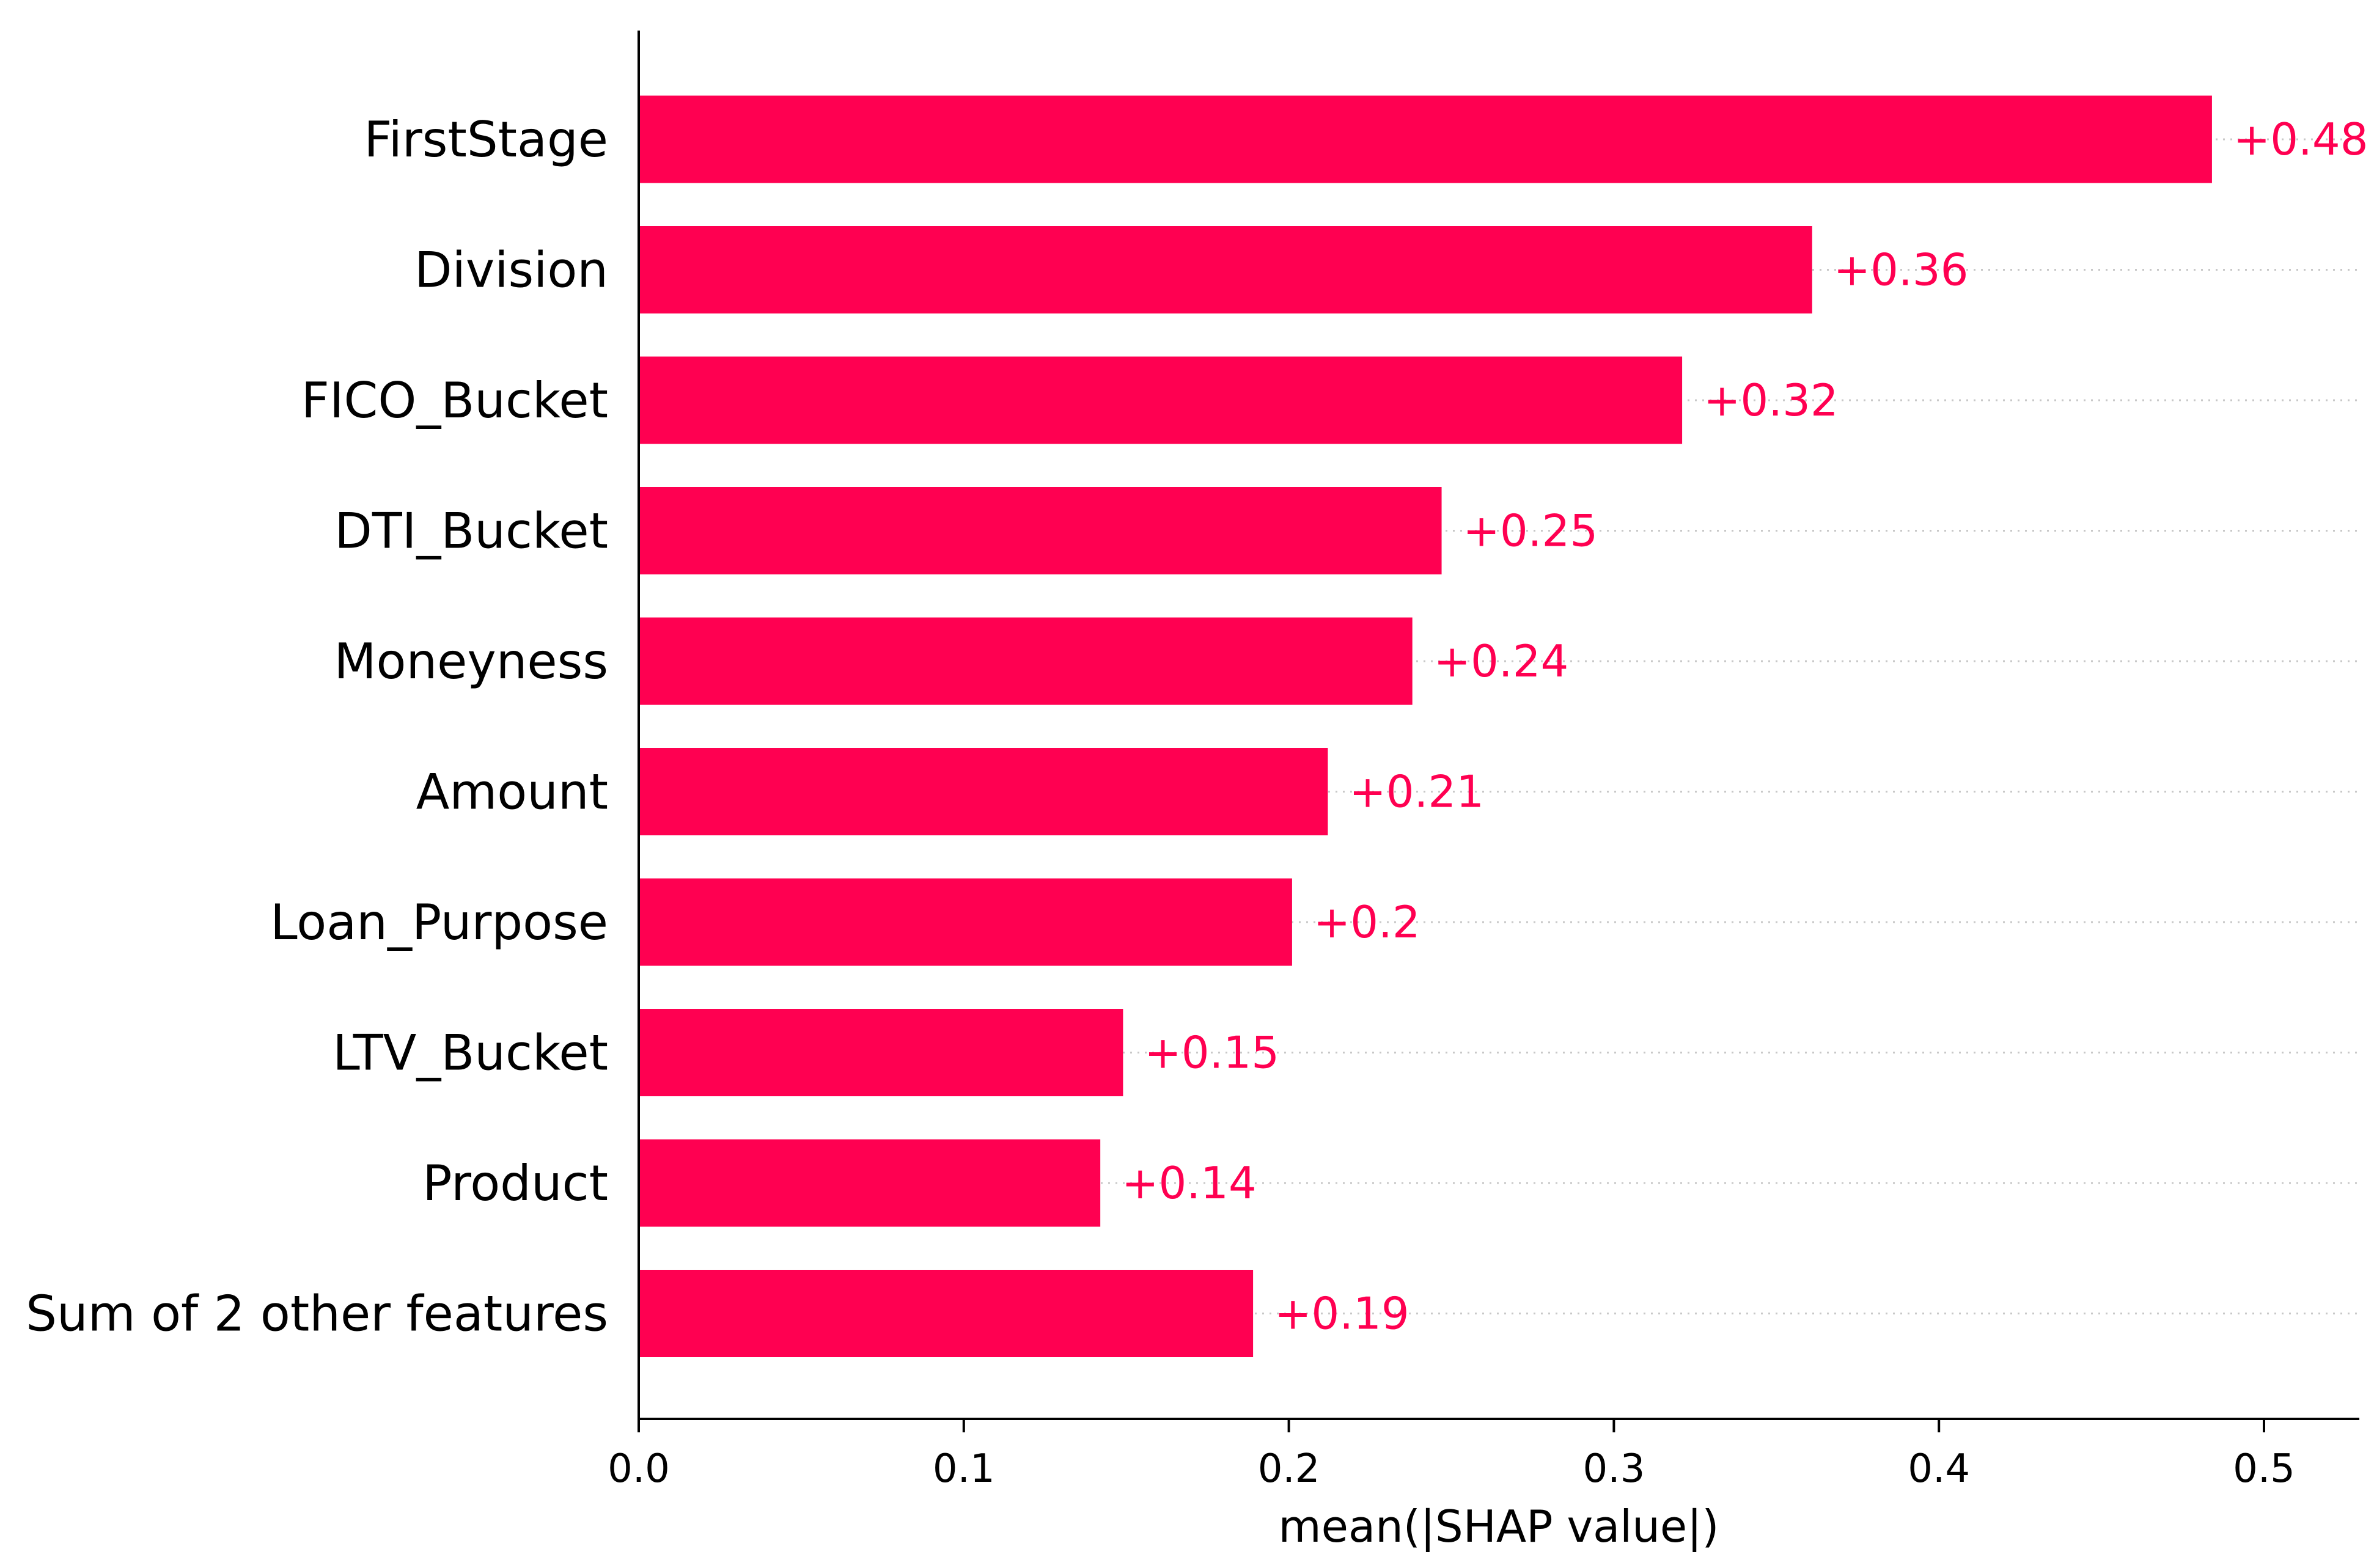 This screenshot has width=2374, height=1568. I want to click on bar-ltv-bucket, so click(881, 1052).